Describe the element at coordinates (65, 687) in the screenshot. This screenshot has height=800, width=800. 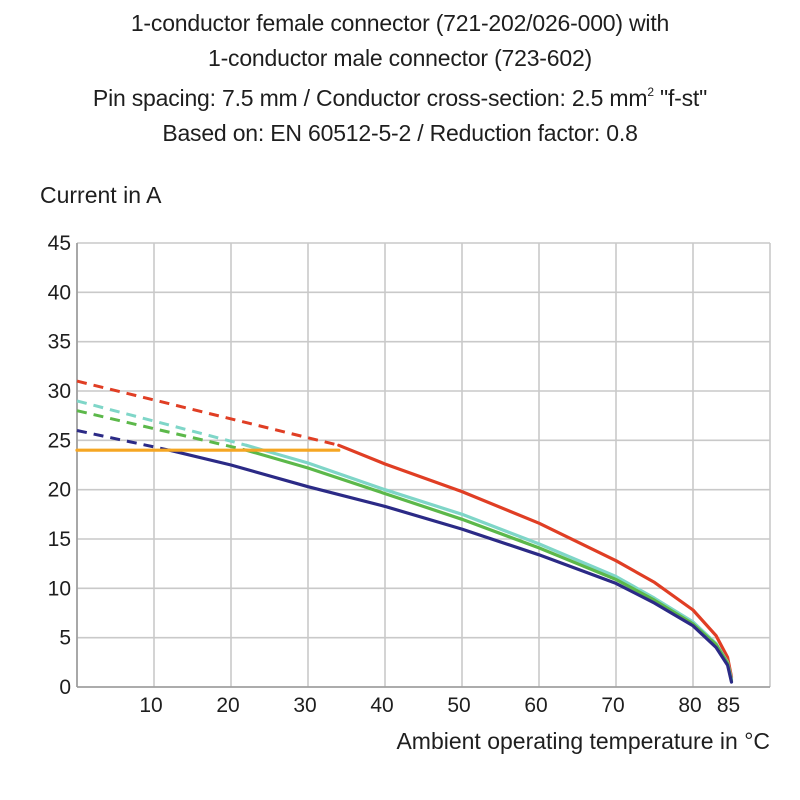
I see `y-tick-label: 0` at that location.